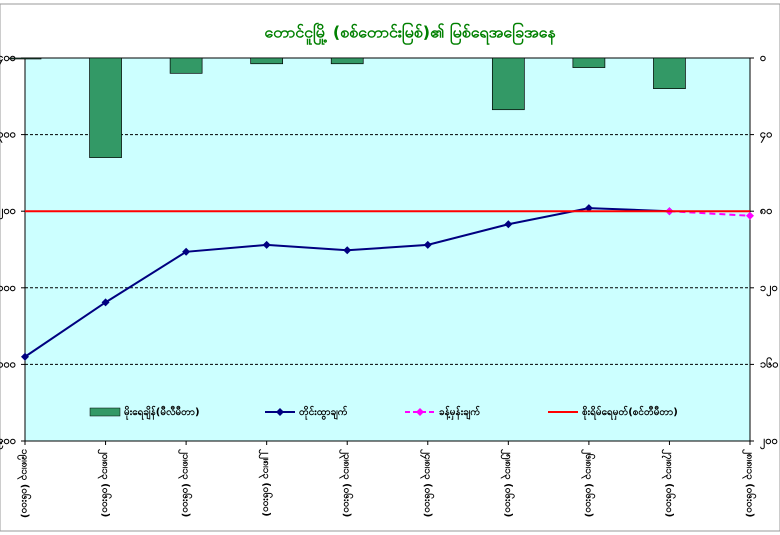  What do you see at coordinates (588, 483) in the screenshot?
I see `x-tick-label: ၂၆၊၈၊၁၃ (၀၆း၀၀)` at bounding box center [588, 483].